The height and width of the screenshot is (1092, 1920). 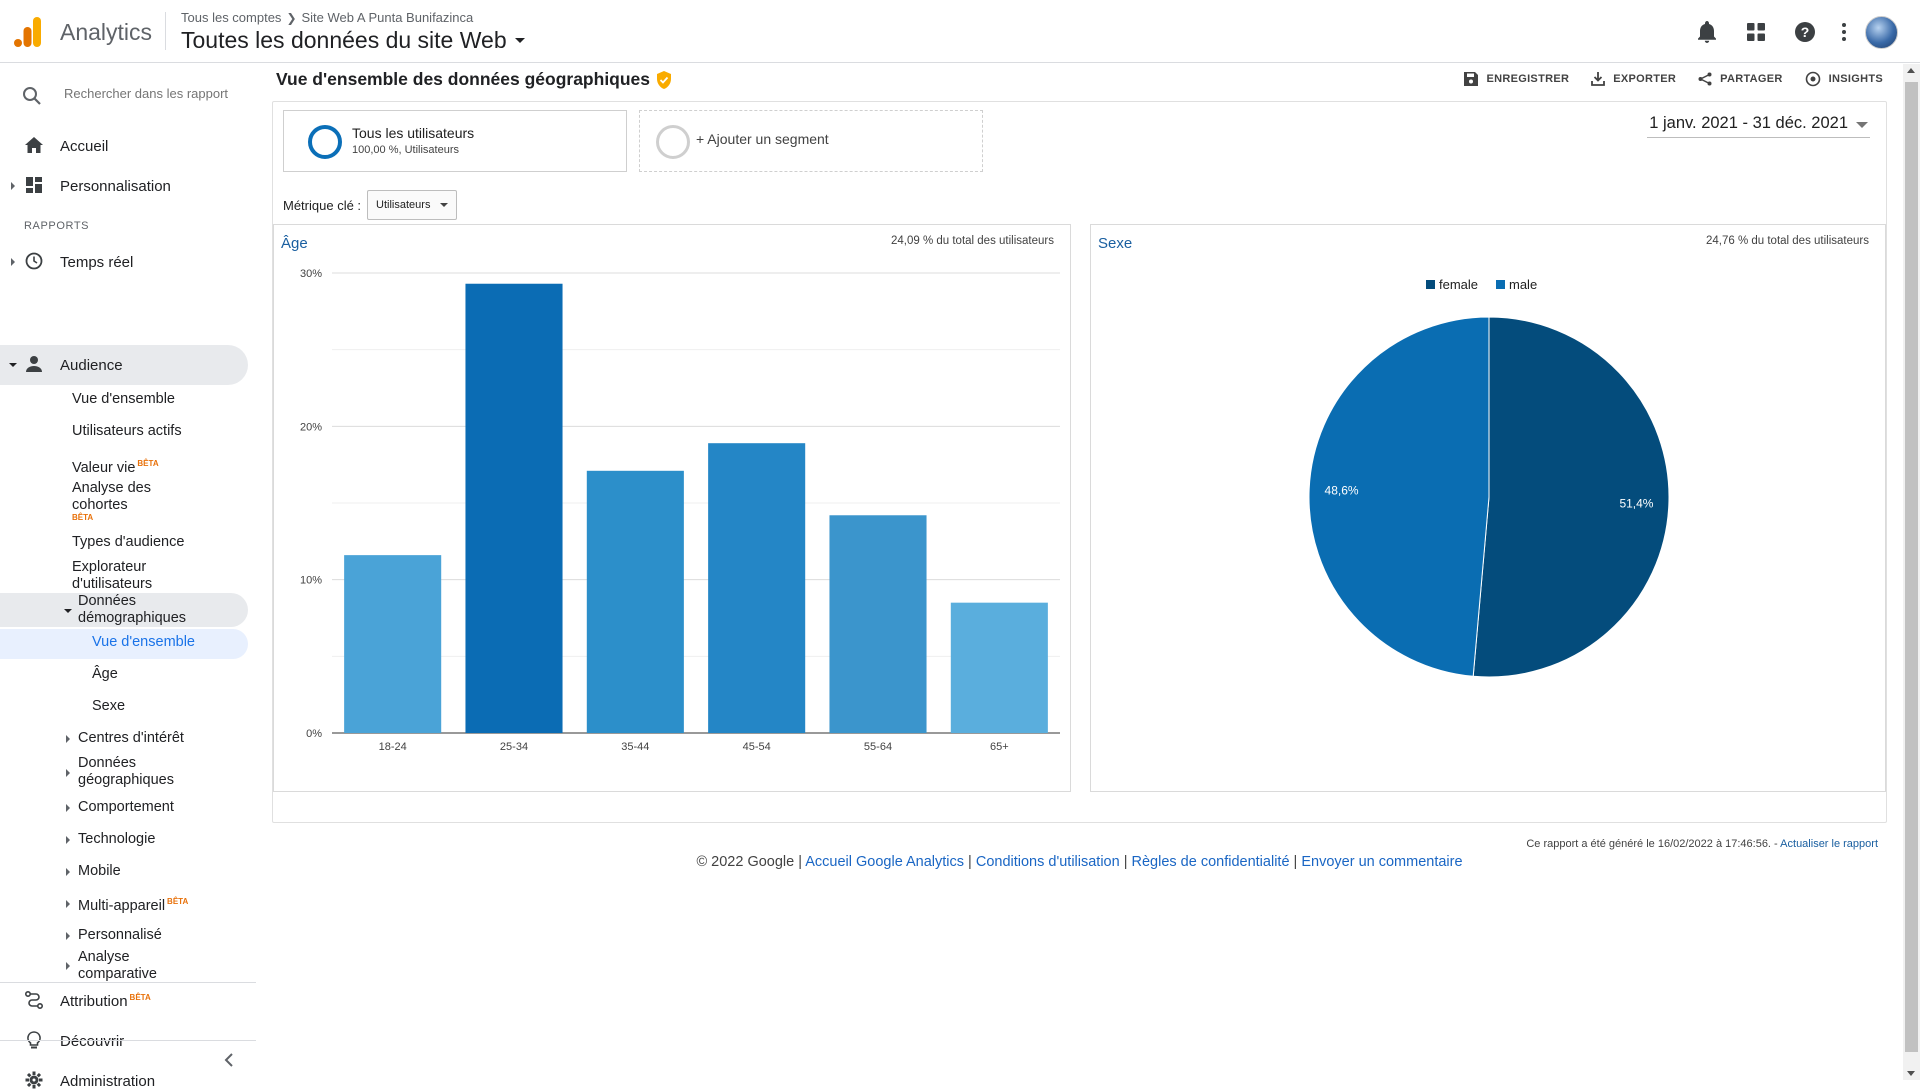 What do you see at coordinates (1636, 503) in the screenshot?
I see `pie-slice-label: 51,4%` at bounding box center [1636, 503].